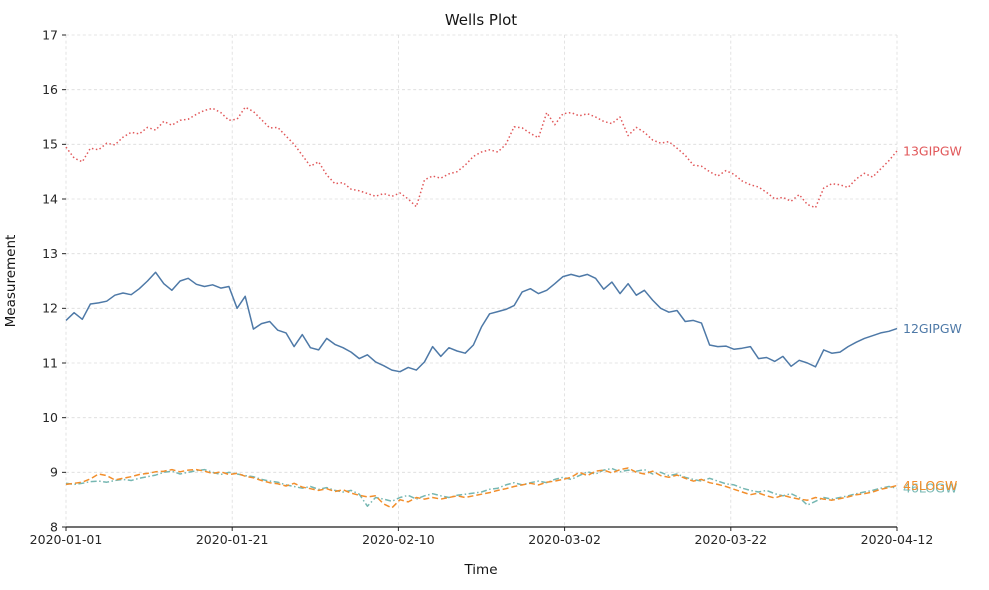 The image size is (989, 590). What do you see at coordinates (54, 526) in the screenshot?
I see `y-tick-label: 8` at bounding box center [54, 526].